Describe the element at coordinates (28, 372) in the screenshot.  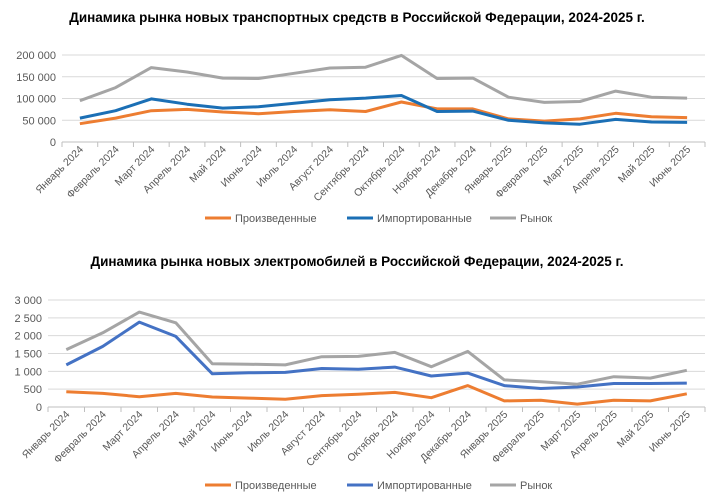
I see `y-tick-label: 1 000` at that location.